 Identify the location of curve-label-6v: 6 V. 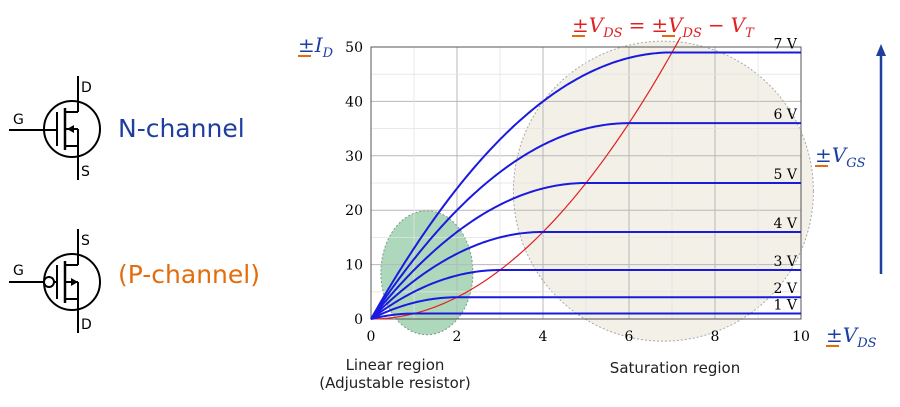
(786, 115).